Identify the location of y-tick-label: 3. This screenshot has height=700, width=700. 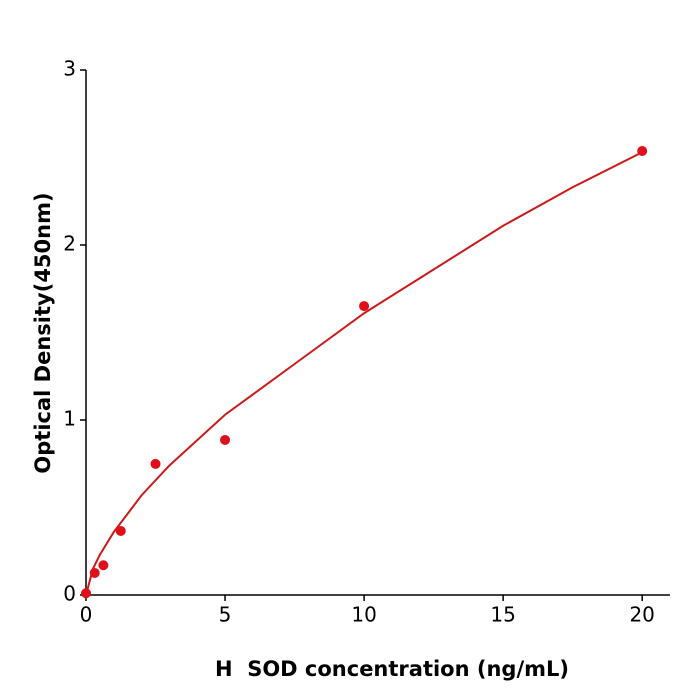
(69, 69).